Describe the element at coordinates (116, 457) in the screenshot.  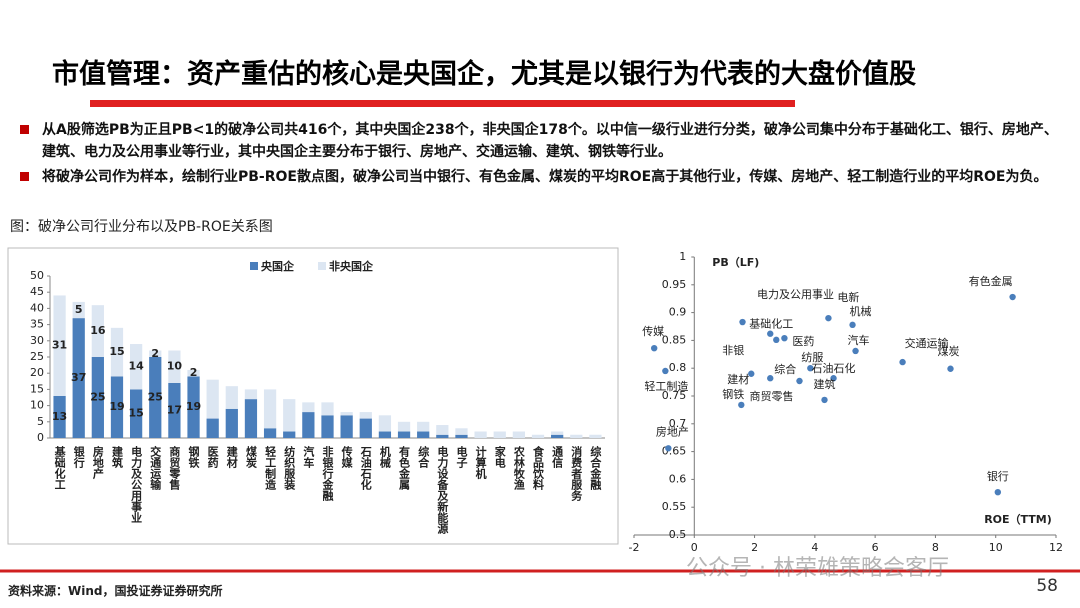
I see `x-tick-label: 建筑` at that location.